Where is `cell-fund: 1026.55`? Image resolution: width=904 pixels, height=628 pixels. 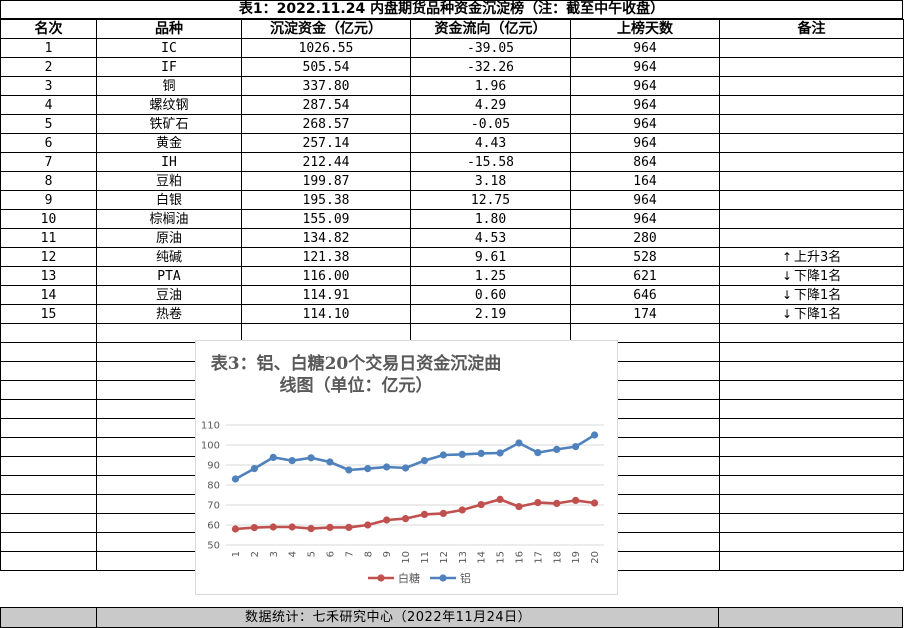
cell-fund: 1026.55 is located at coordinates (326, 48).